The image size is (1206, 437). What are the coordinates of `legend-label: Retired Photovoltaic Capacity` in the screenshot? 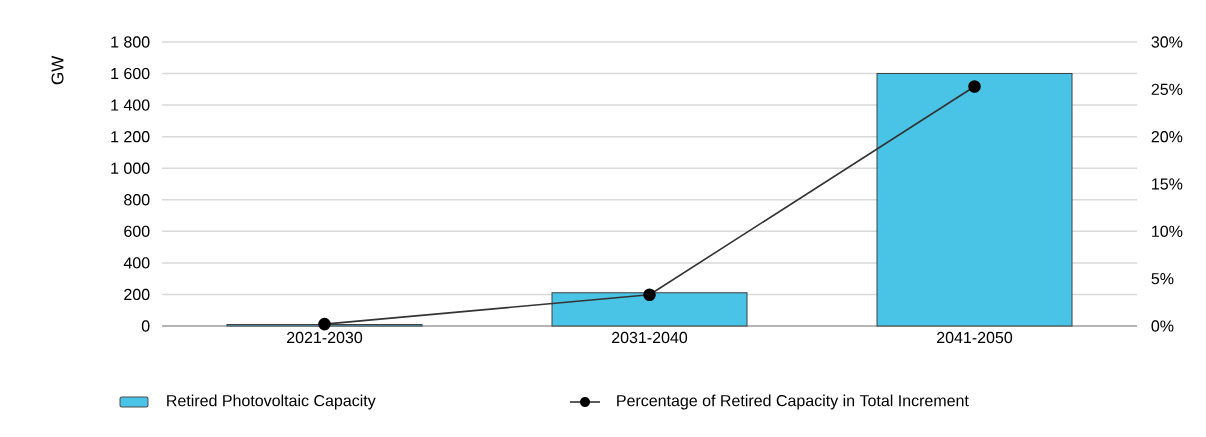 It's located at (271, 402).